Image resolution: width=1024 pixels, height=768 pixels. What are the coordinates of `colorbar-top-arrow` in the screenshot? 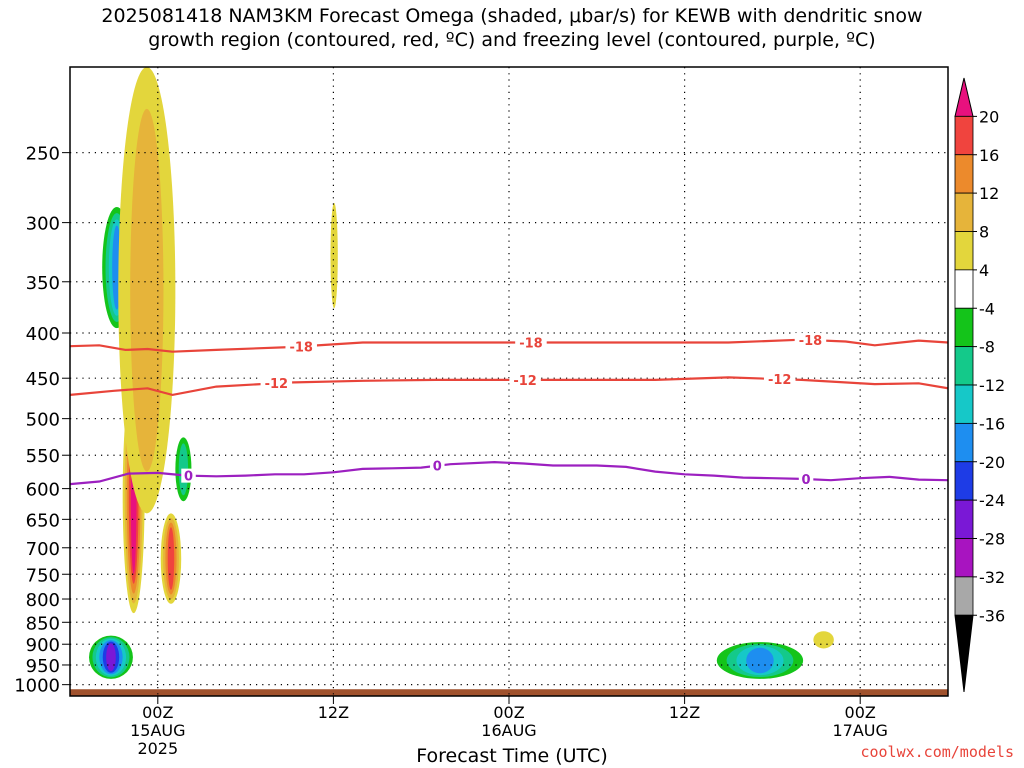 It's located at (964, 97).